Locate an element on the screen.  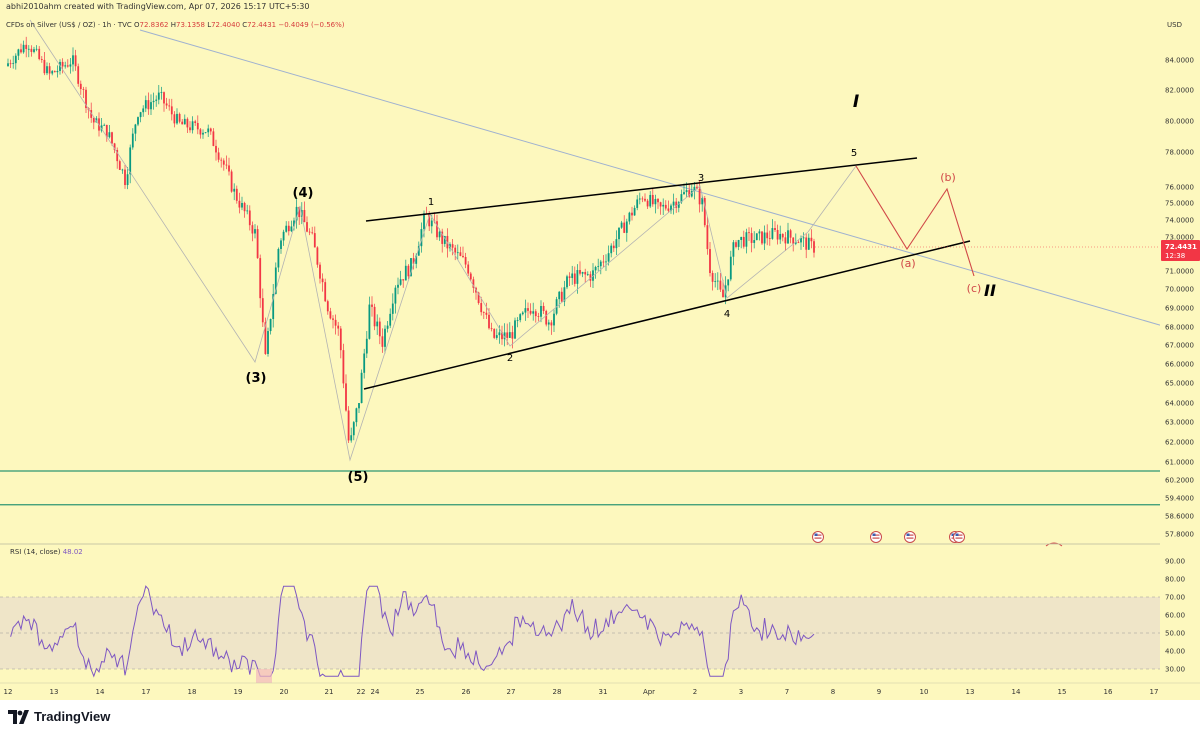
symbol-name: CFDs on Silver (US$ / OZ) · 1h · TVC is located at coordinates (69, 25).